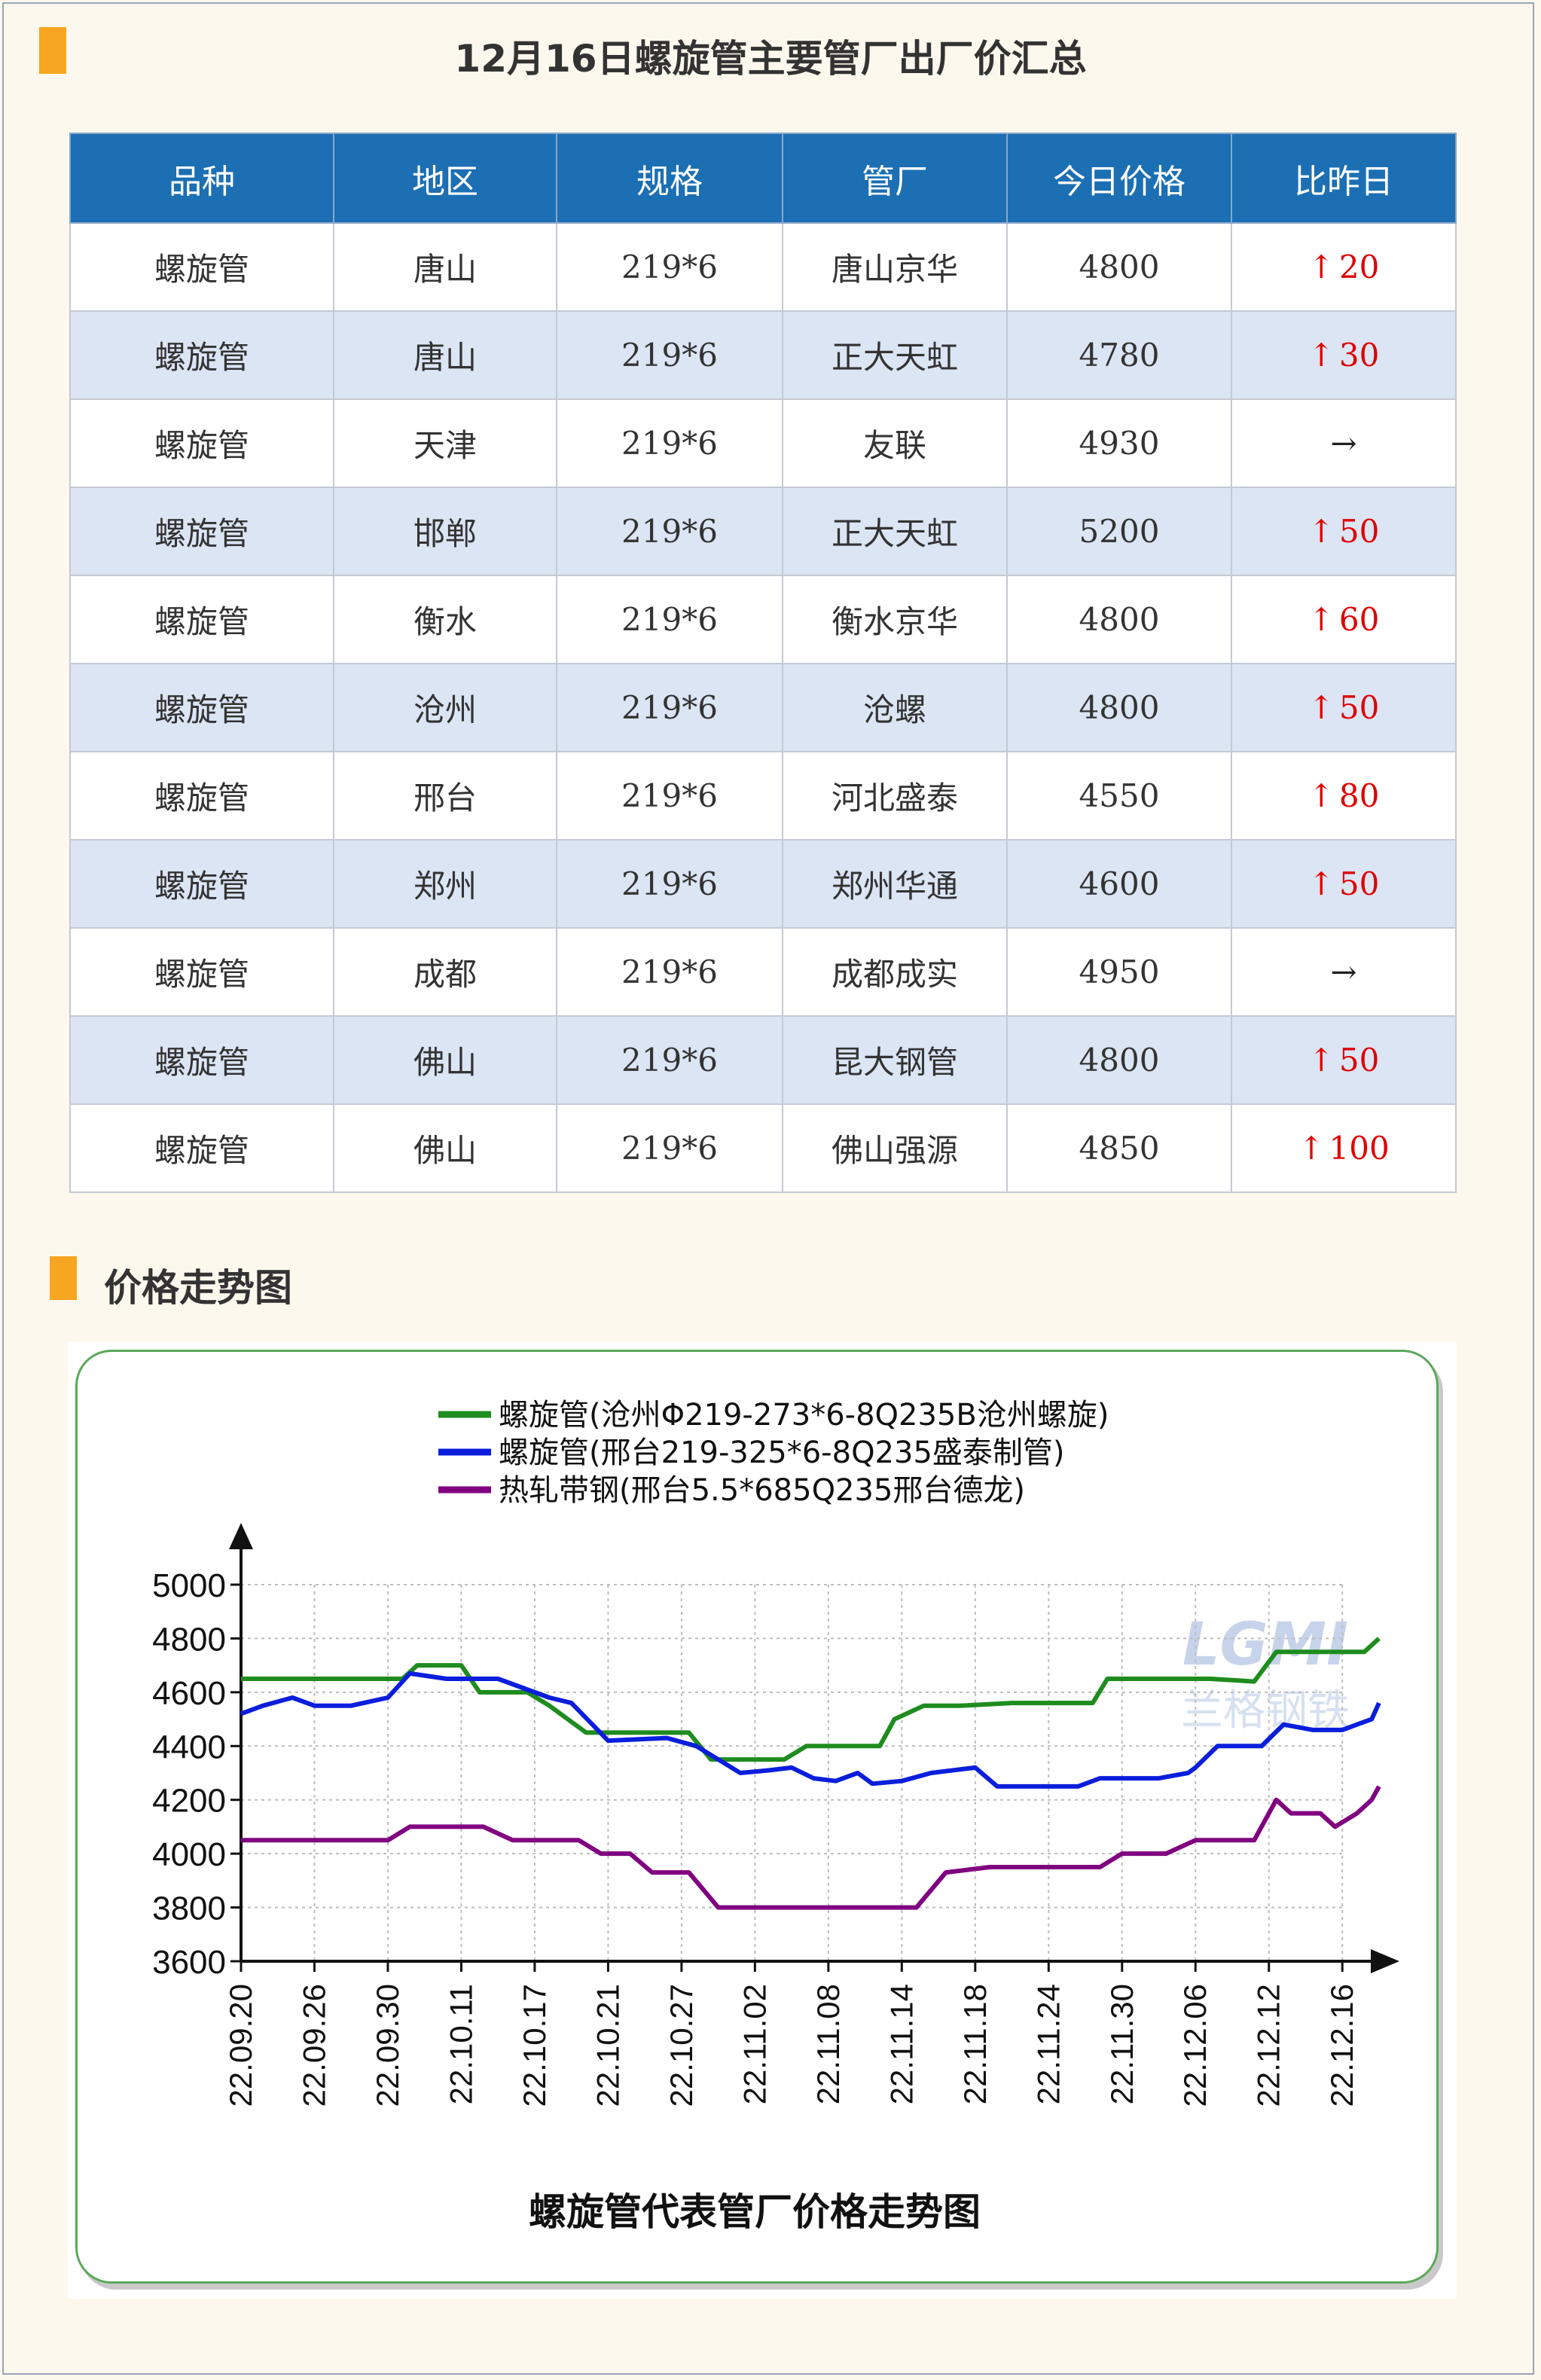 This screenshot has height=2380, width=1541. Describe the element at coordinates (189, 1693) in the screenshot. I see `y-tick-label: 4600` at that location.